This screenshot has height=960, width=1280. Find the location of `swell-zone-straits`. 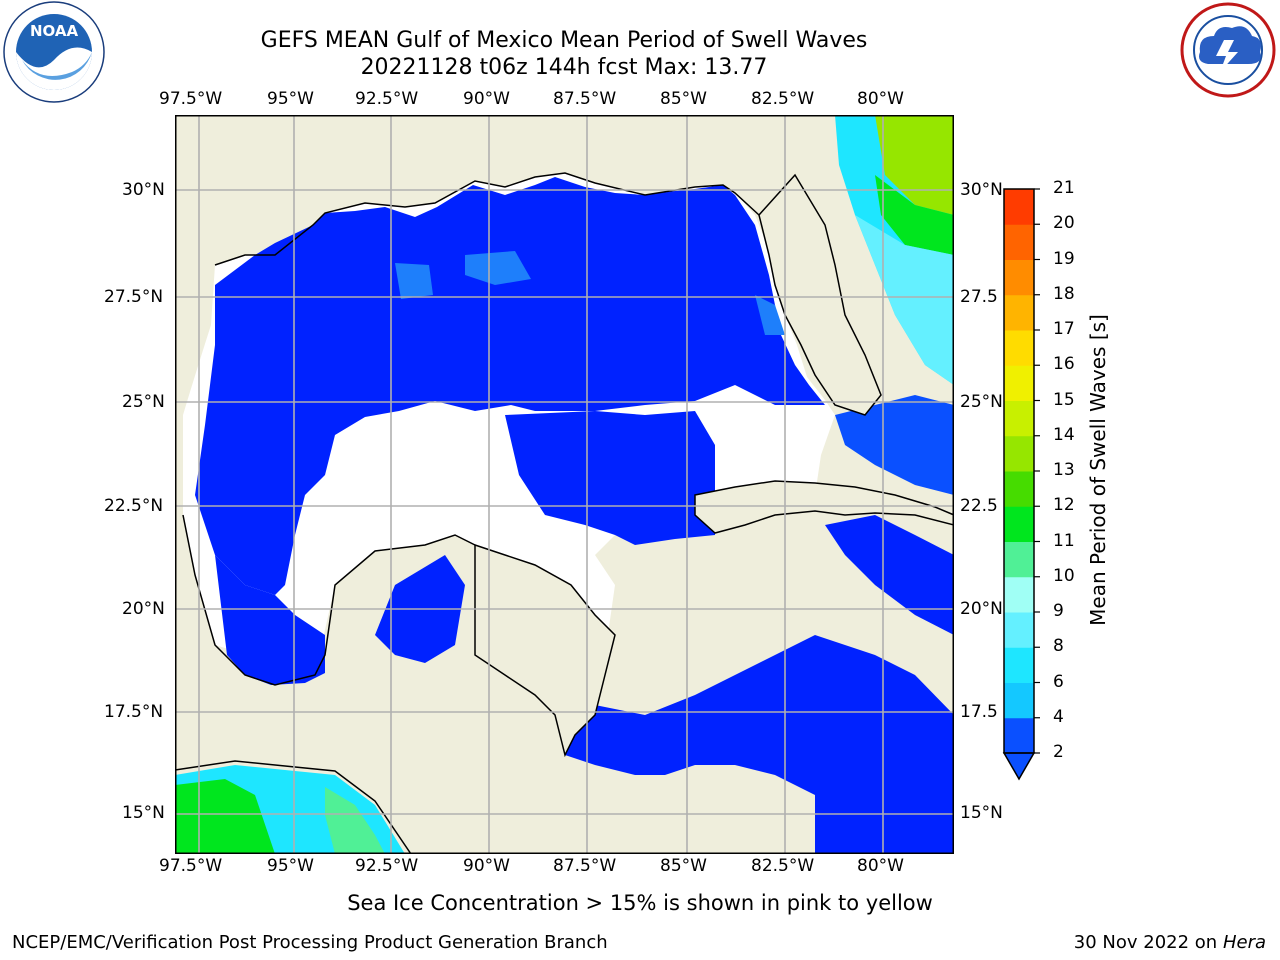

swell-zone-straits is located at coordinates (894, 445).